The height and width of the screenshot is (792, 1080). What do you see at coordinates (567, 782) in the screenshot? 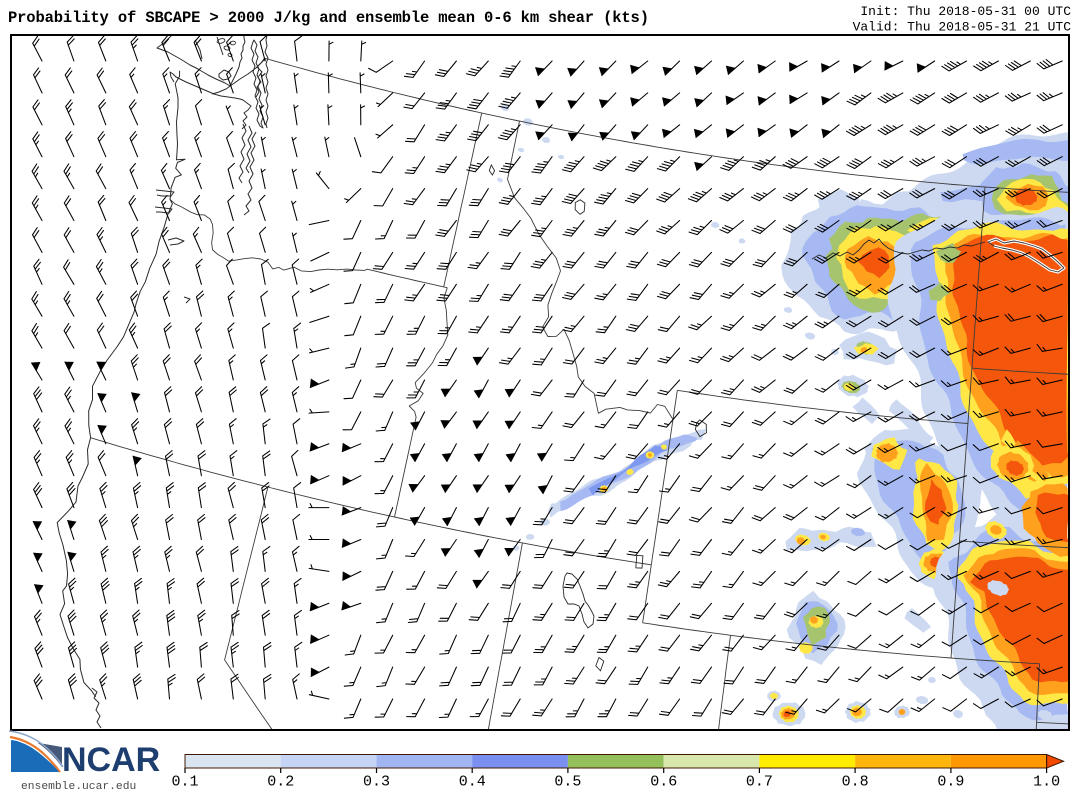
I see `svg-text: 0.5` at bounding box center [567, 782].